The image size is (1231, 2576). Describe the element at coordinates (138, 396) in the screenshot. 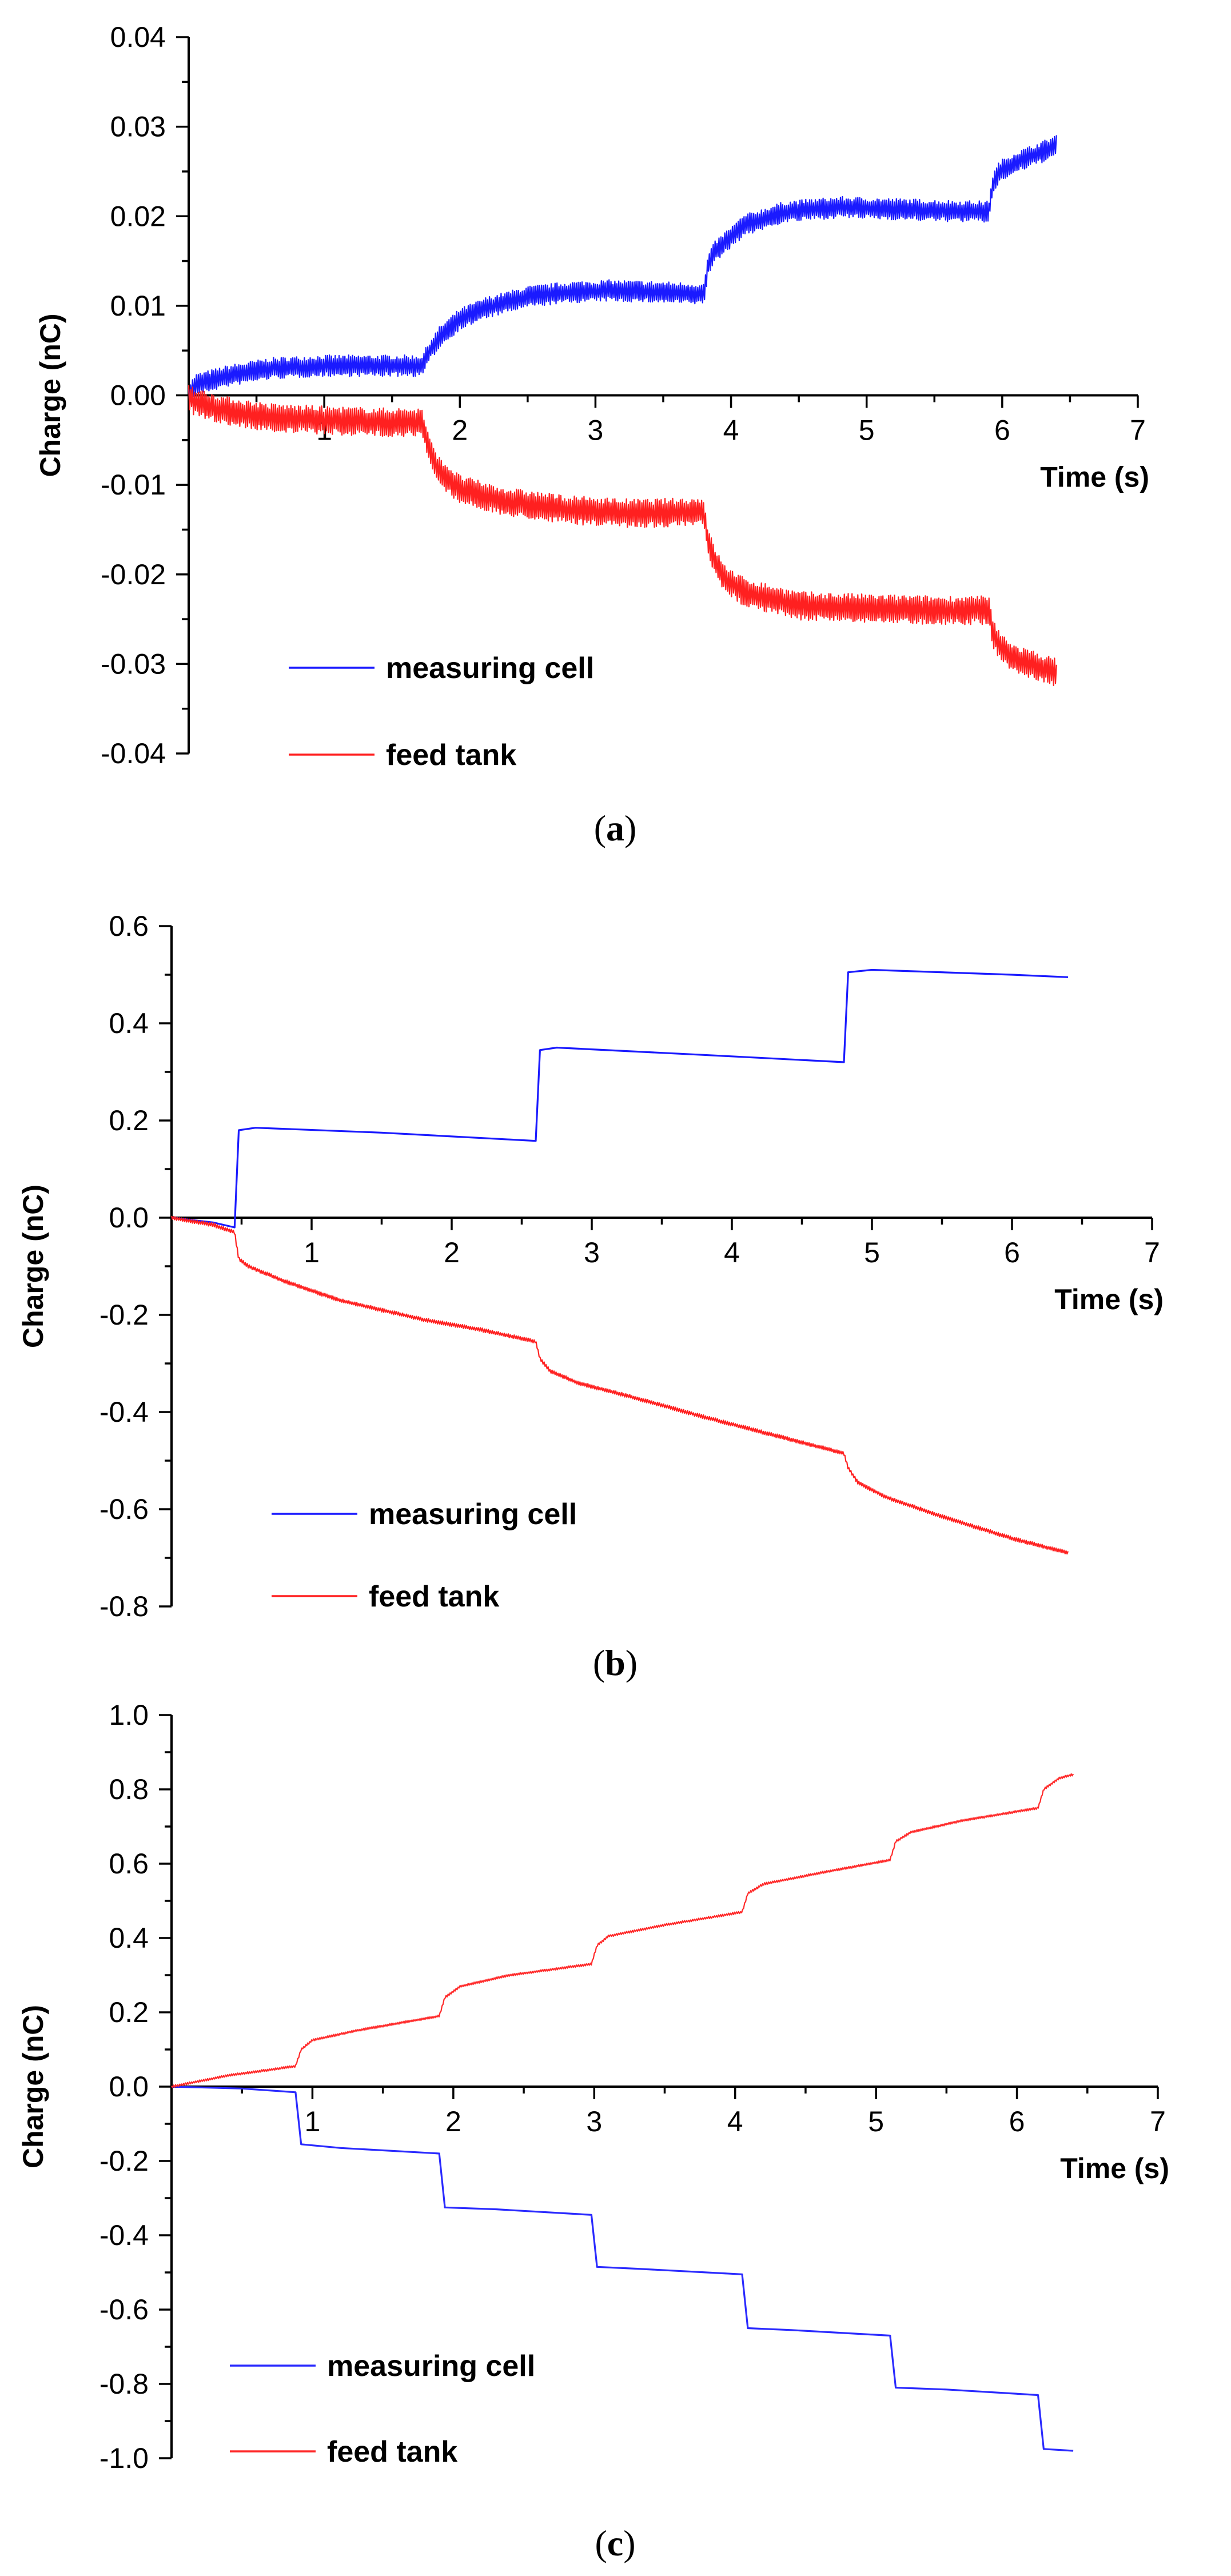

I see `y-tick-label: 0.00` at that location.